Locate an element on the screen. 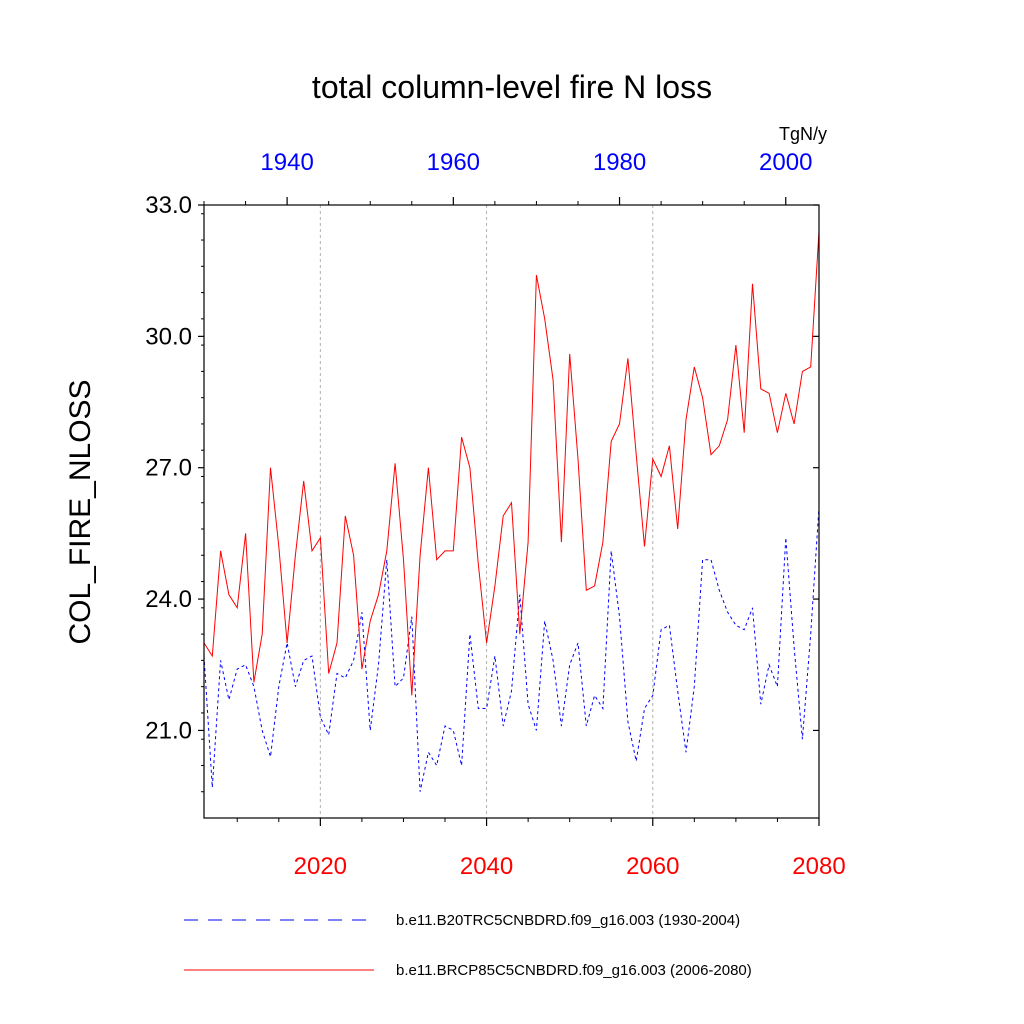 The image size is (1024, 1024). x-bottom-tick-label: 2080 is located at coordinates (818, 866).